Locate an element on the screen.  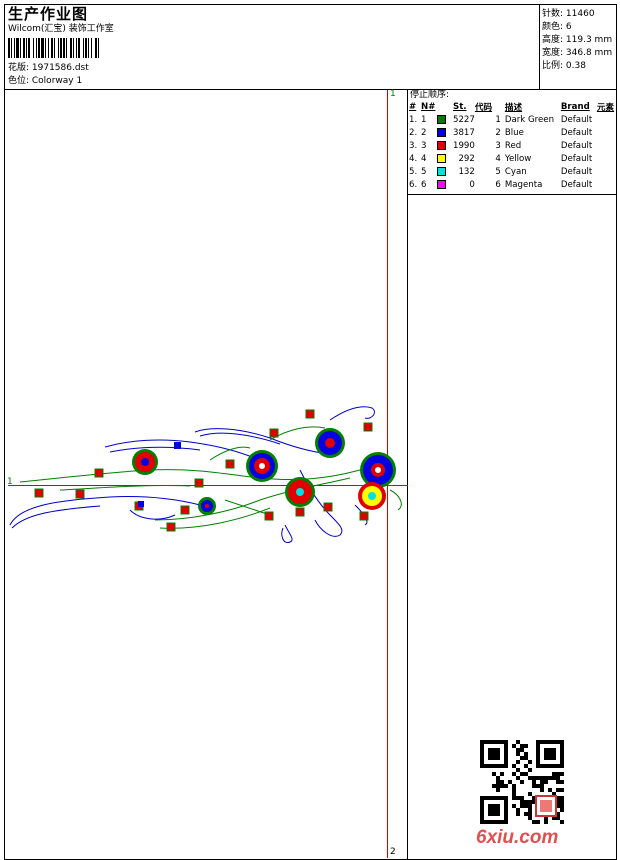
stat-width: 宽度: 346.8 mm is located at coordinates (577, 53).